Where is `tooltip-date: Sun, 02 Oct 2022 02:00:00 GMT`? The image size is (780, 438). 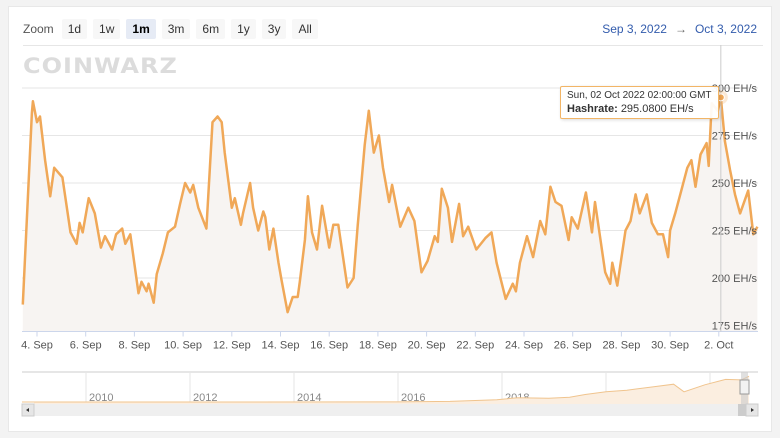 tooltip-date: Sun, 02 Oct 2022 02:00:00 GMT is located at coordinates (639, 95).